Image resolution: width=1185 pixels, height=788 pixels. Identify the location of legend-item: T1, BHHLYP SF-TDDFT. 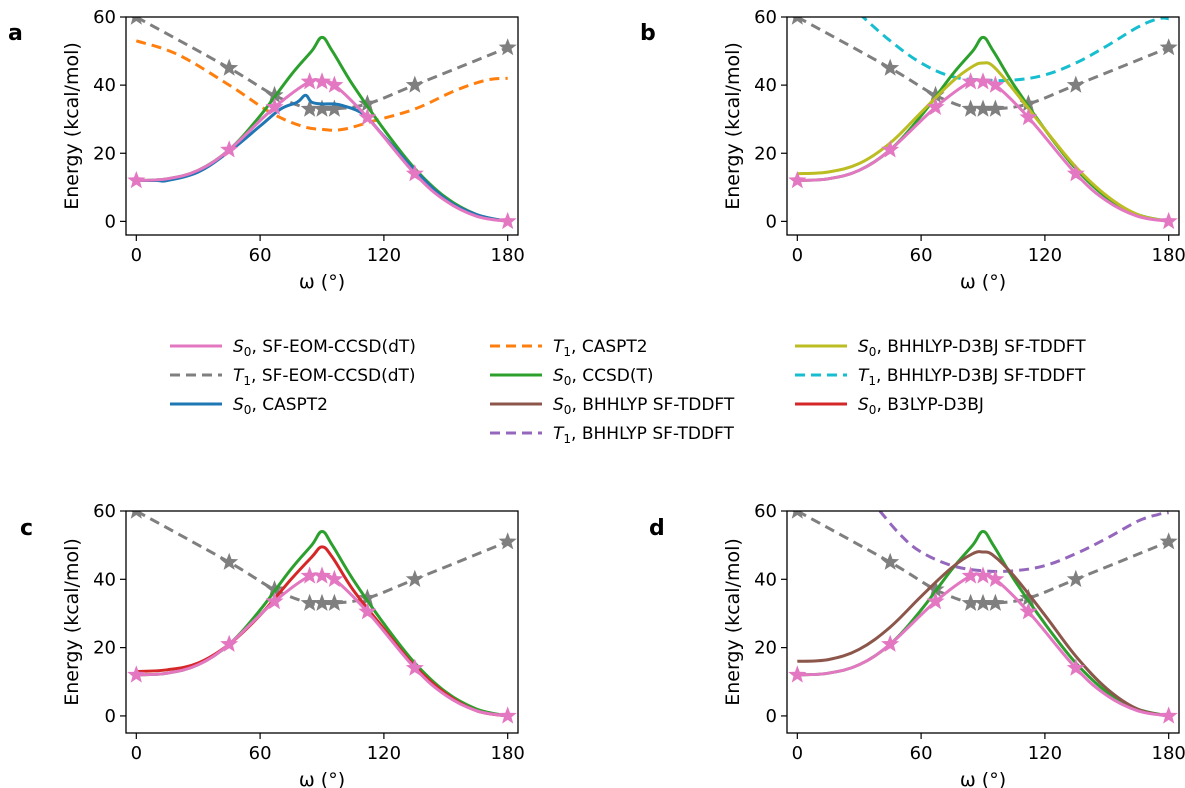
(612, 435).